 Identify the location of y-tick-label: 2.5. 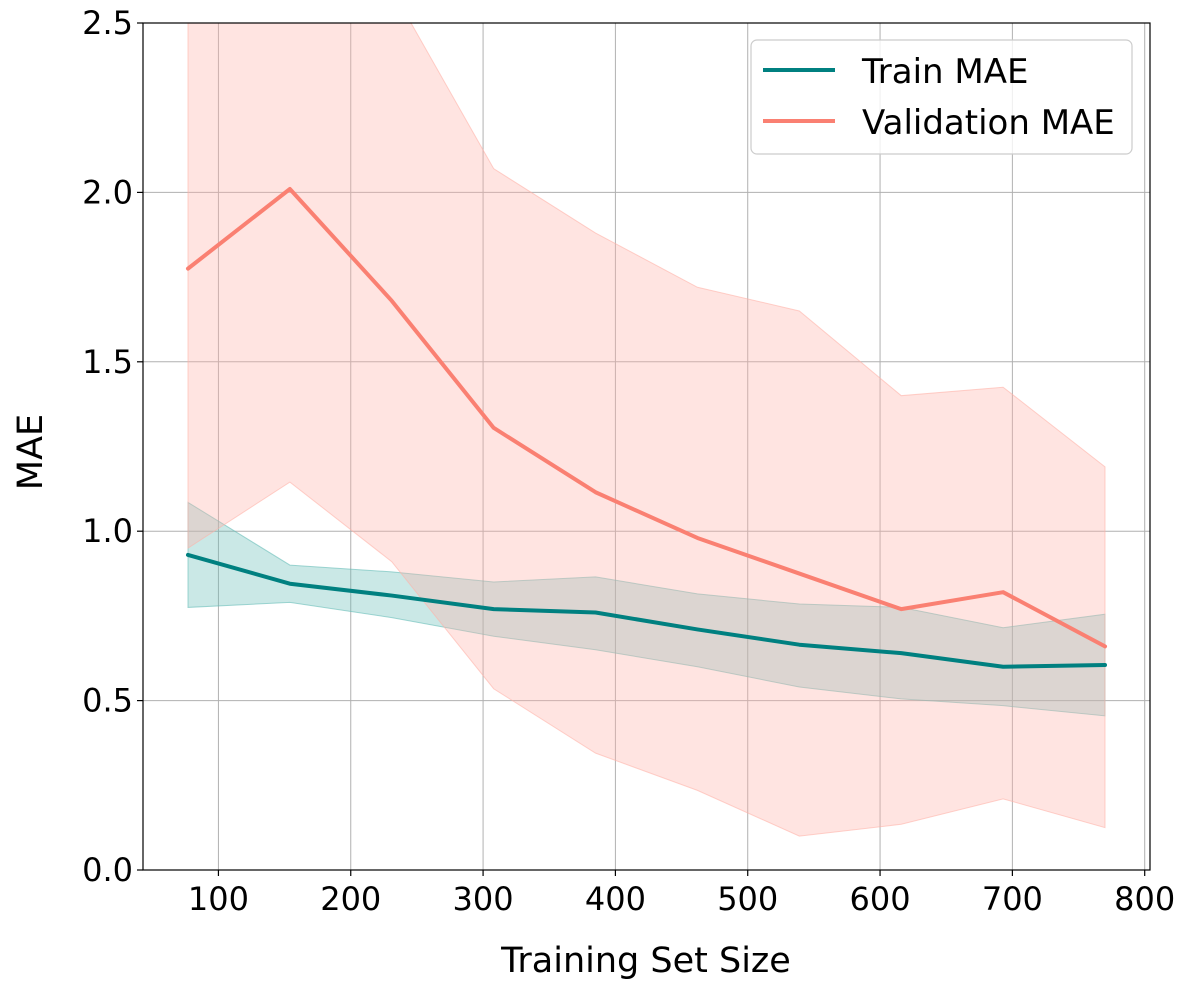
(107, 23).